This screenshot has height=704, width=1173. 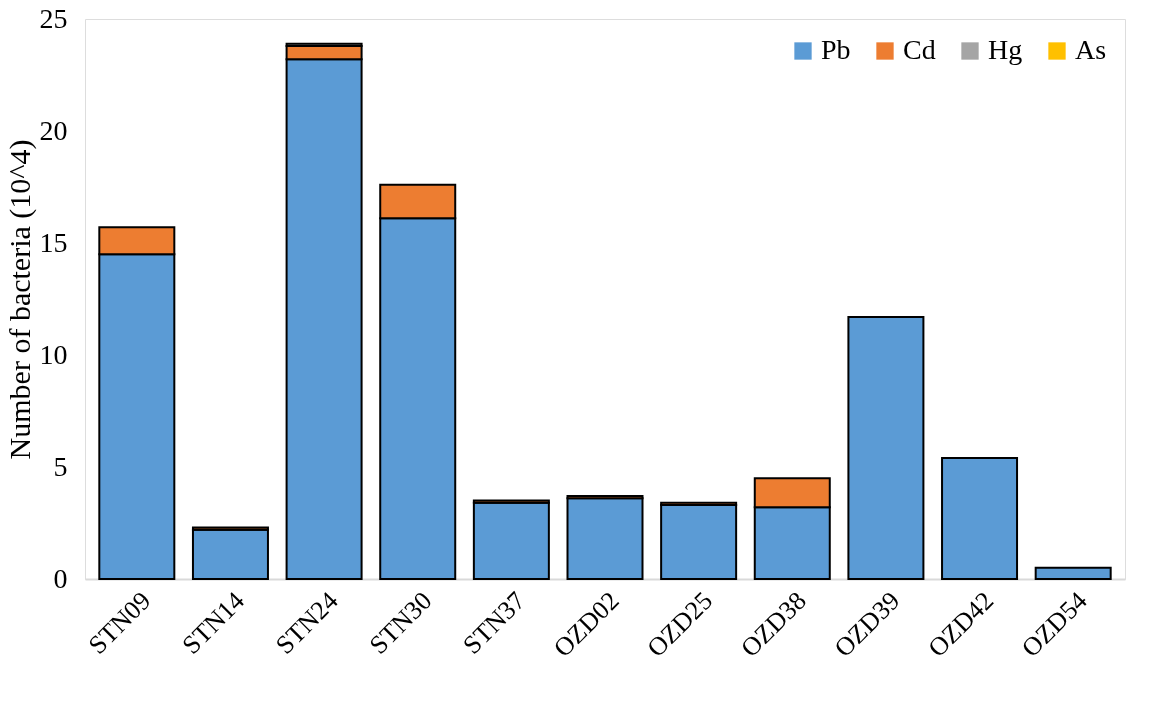 What do you see at coordinates (60, 466) in the screenshot?
I see `y-tick-label: 5` at bounding box center [60, 466].